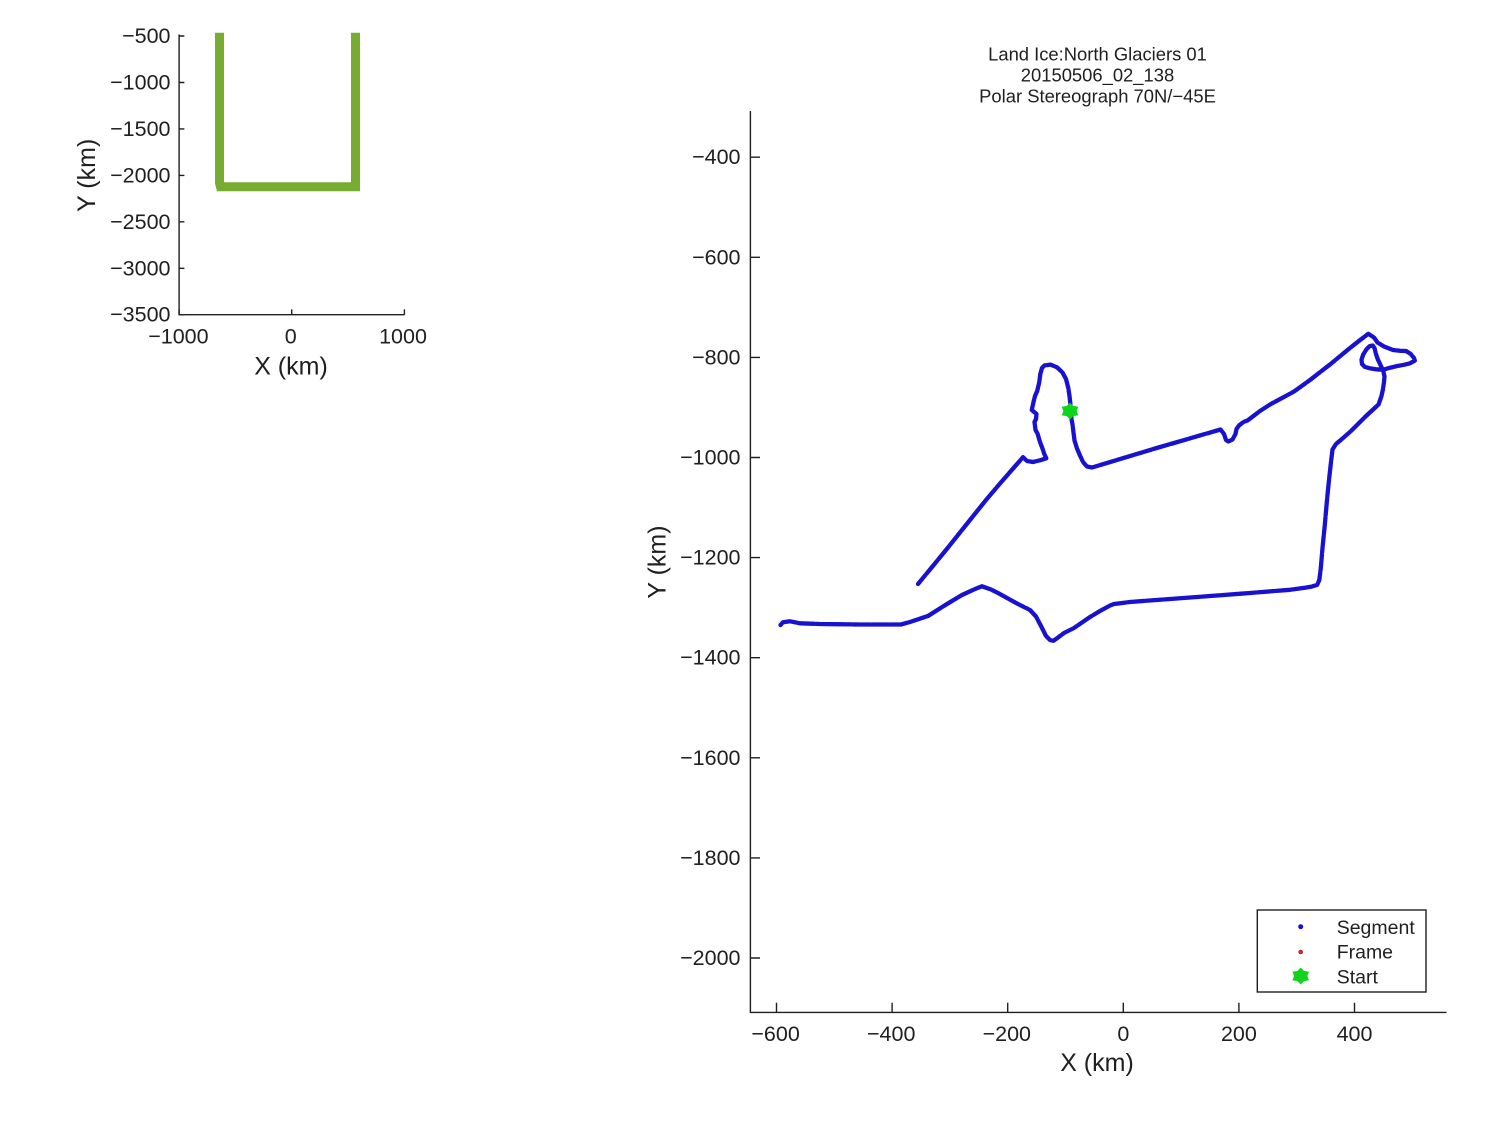 This screenshot has width=1500, height=1125. What do you see at coordinates (710, 558) in the screenshot?
I see `svg-text: −1200` at bounding box center [710, 558].